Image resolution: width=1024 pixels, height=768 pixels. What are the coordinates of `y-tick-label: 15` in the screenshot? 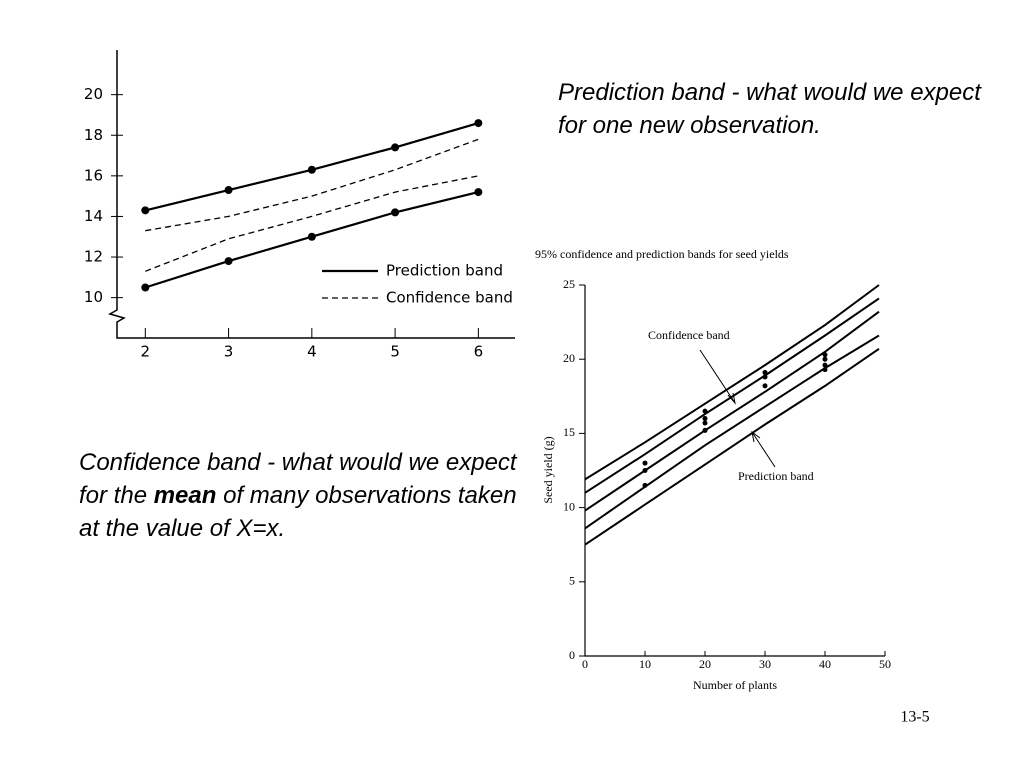 It's located at (569, 432).